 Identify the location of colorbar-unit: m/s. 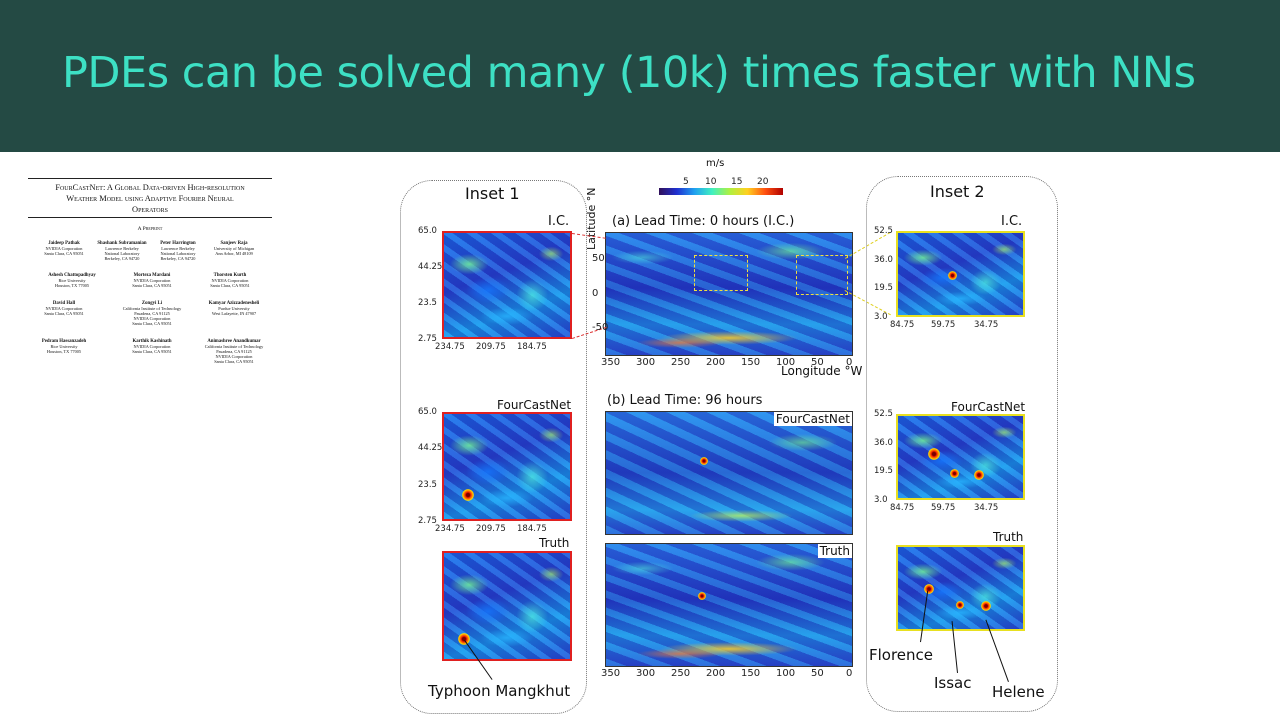
(715, 163).